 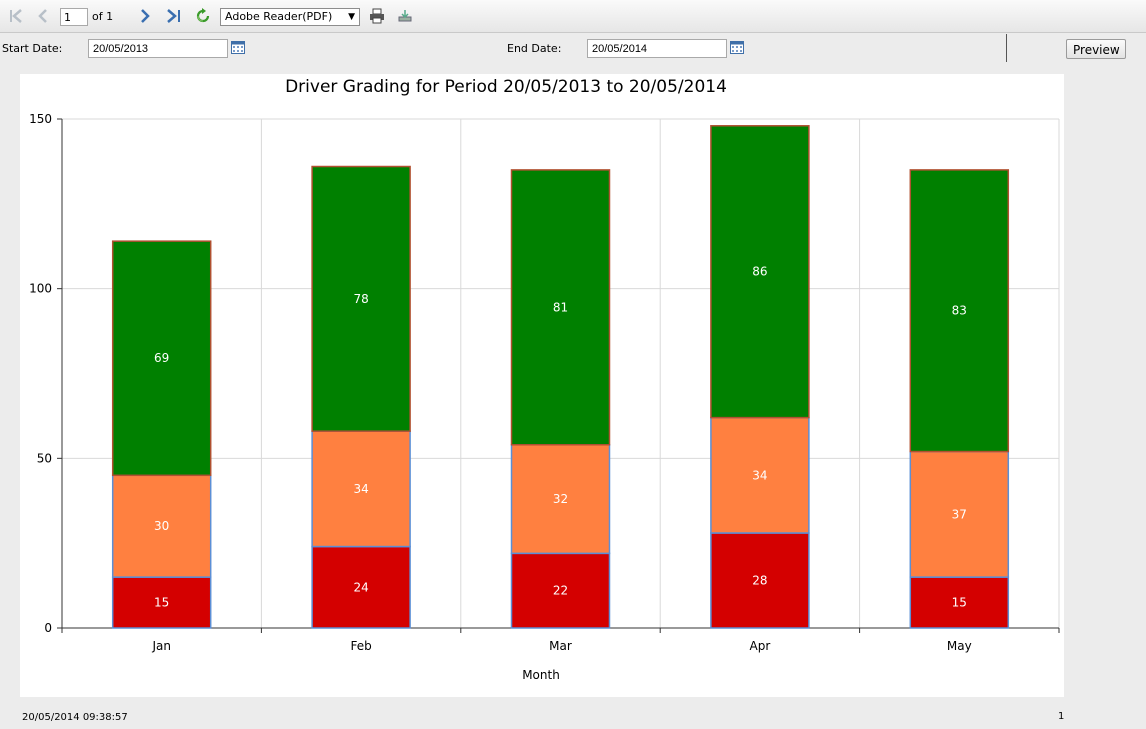 I want to click on export-format-value: Adobe Reader(PDF), so click(x=279, y=16).